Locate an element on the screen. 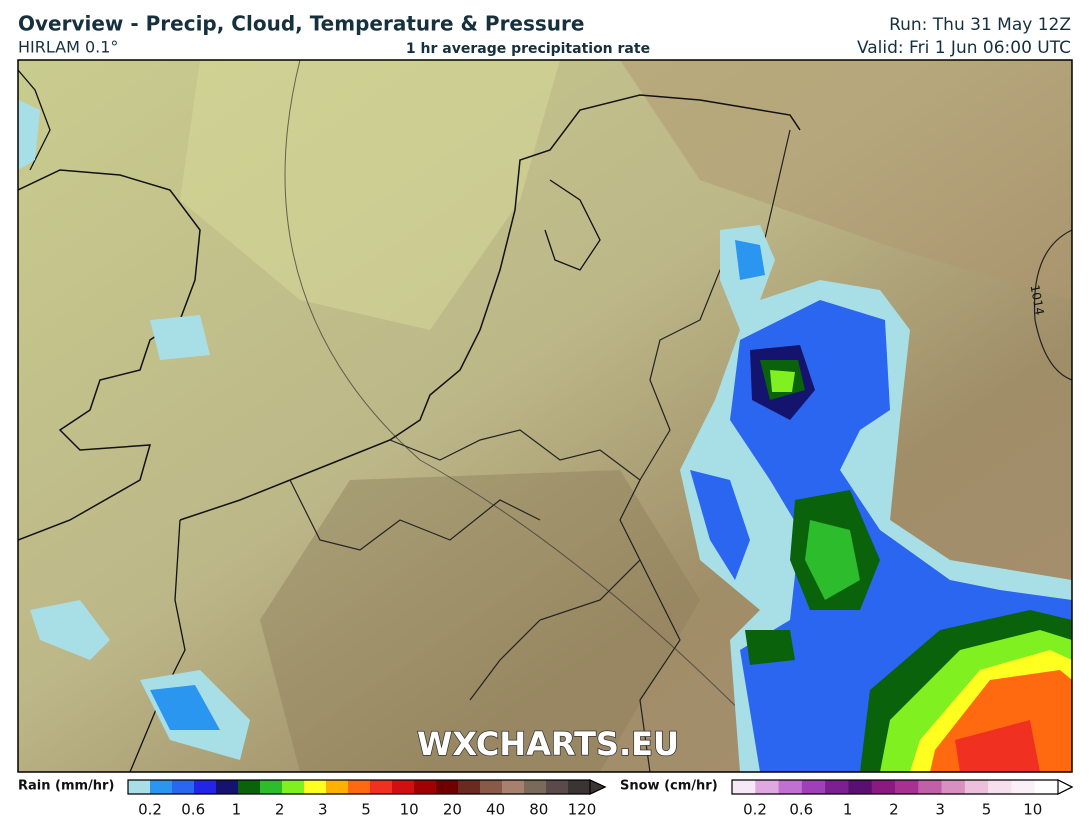  snow-tick-label: 1 is located at coordinates (848, 810).